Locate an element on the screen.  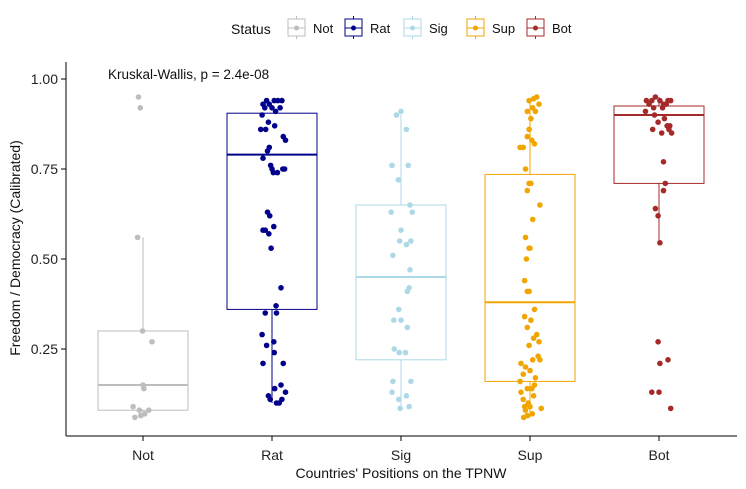
legend-label: Not is located at coordinates (323, 28).